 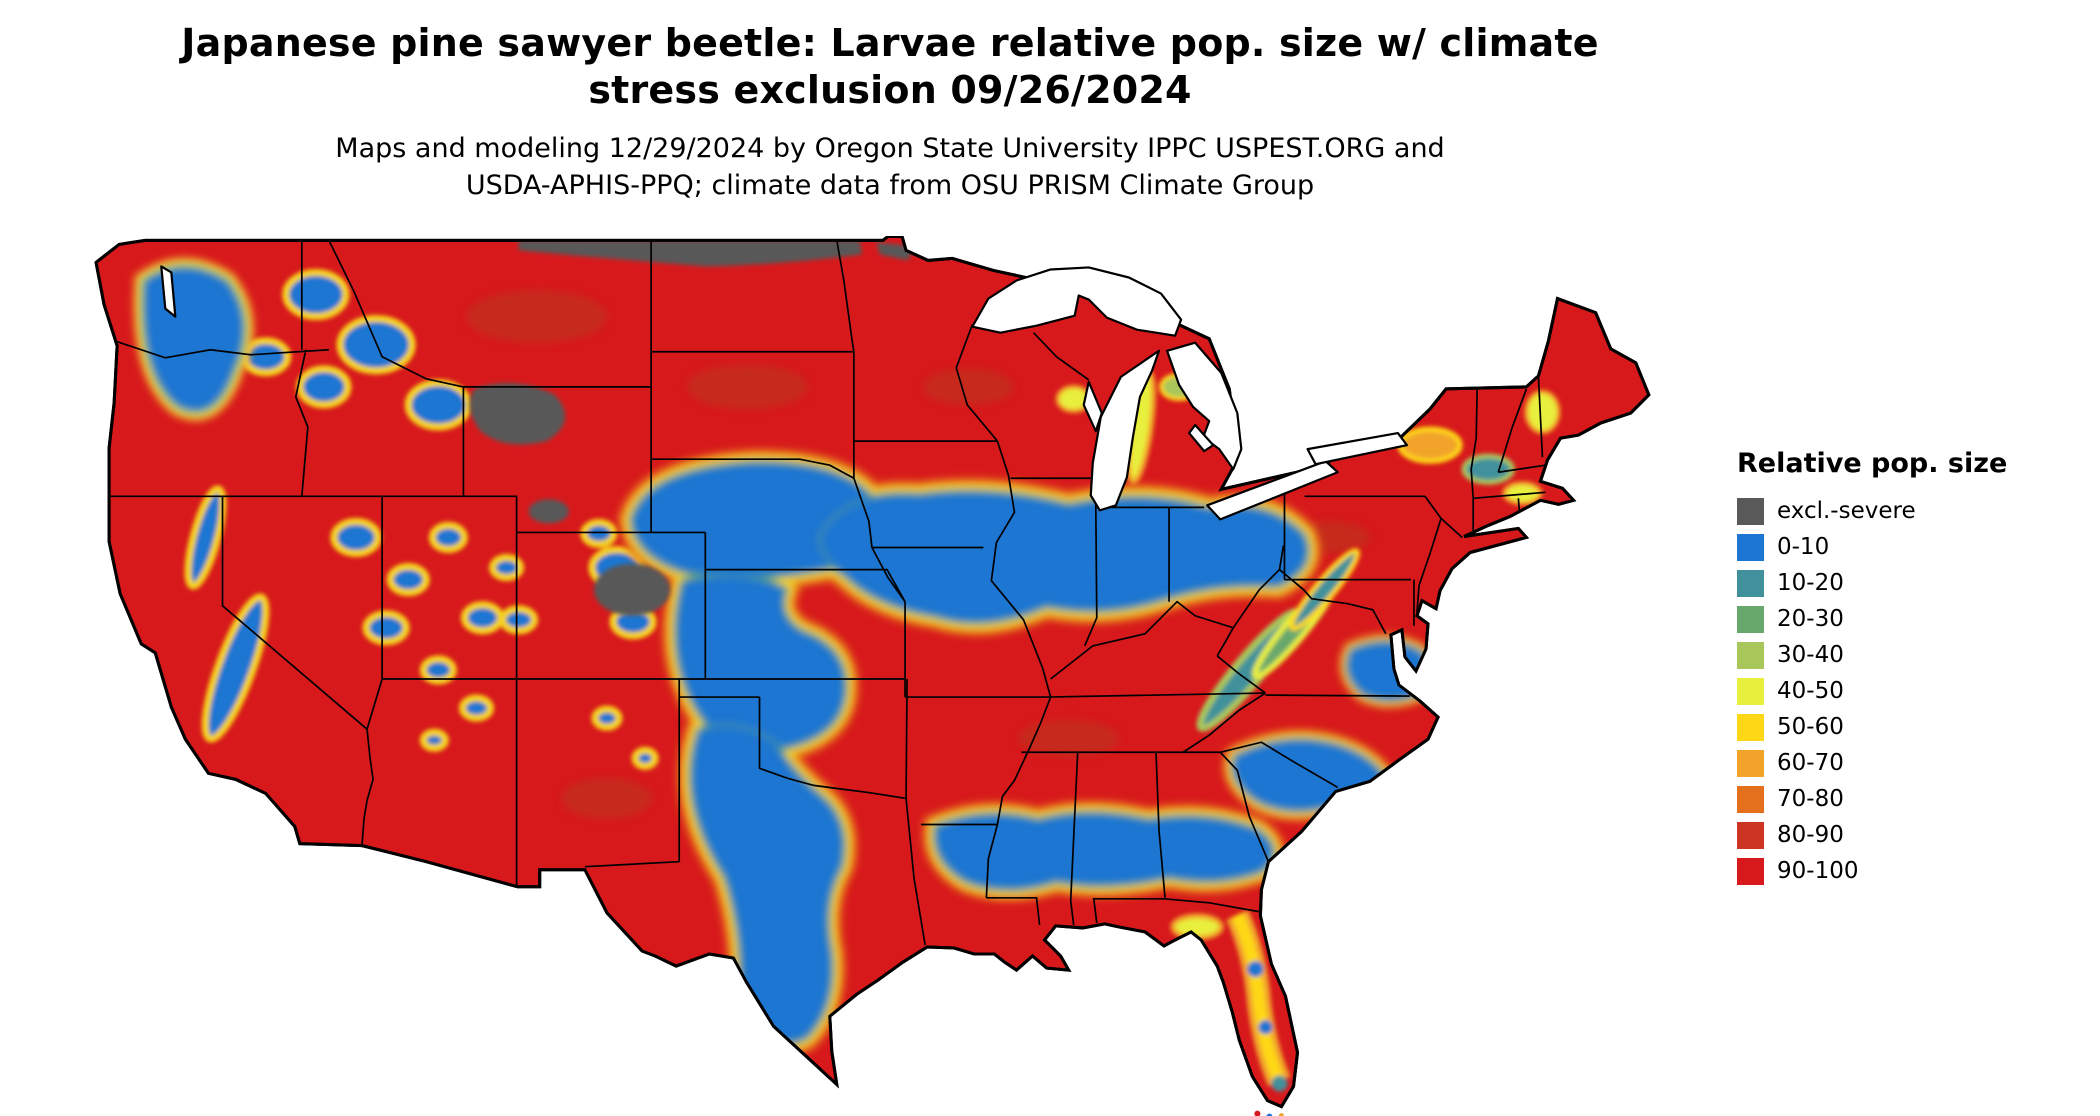 I want to click on legend-label: 10-20, so click(x=1810, y=582).